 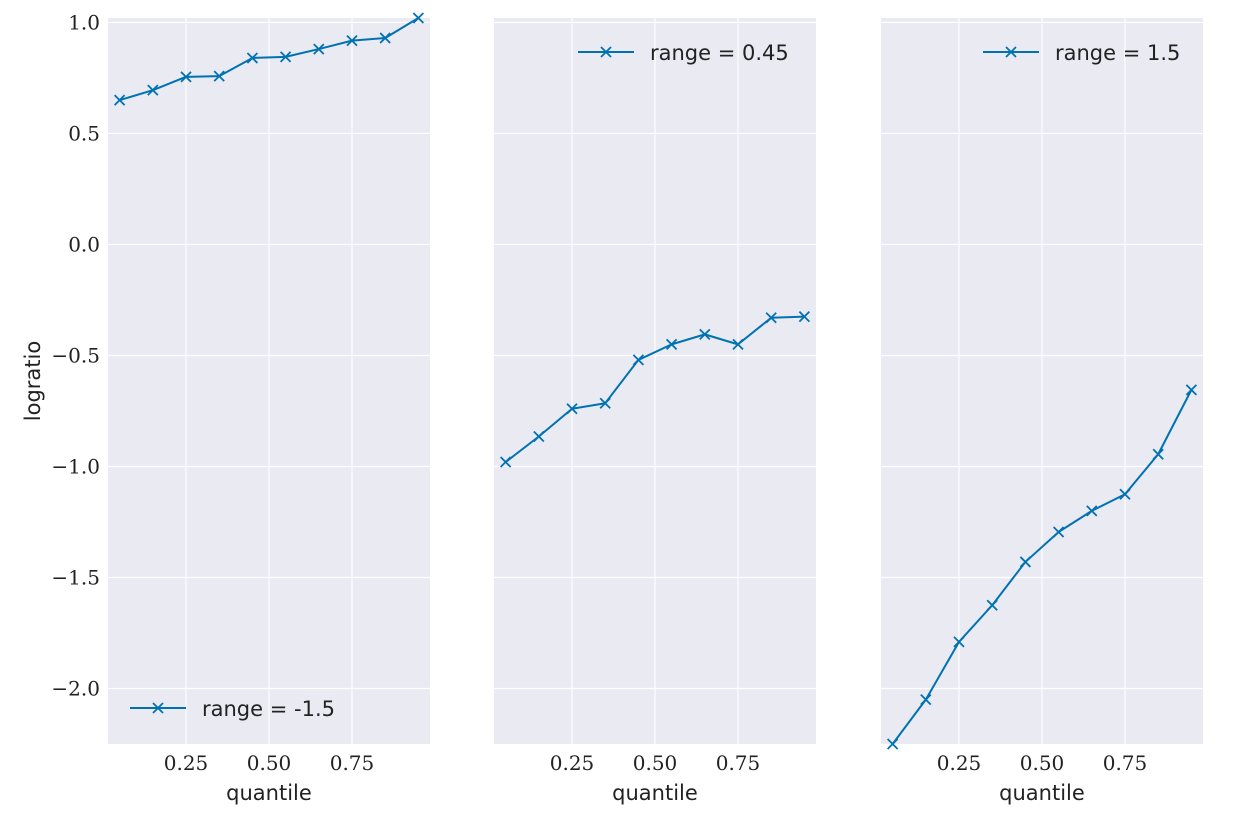 What do you see at coordinates (33, 381) in the screenshot?
I see `ylabel: logratio` at bounding box center [33, 381].